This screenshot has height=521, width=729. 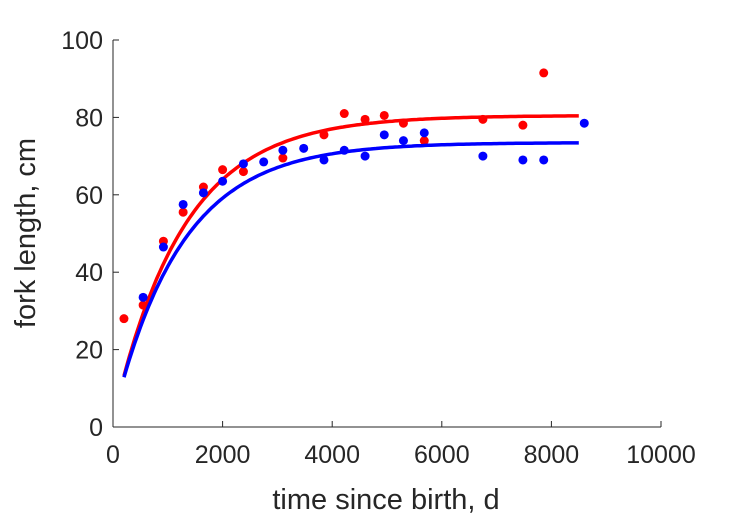 I want to click on x-tick-label: 2000, so click(x=223, y=455).